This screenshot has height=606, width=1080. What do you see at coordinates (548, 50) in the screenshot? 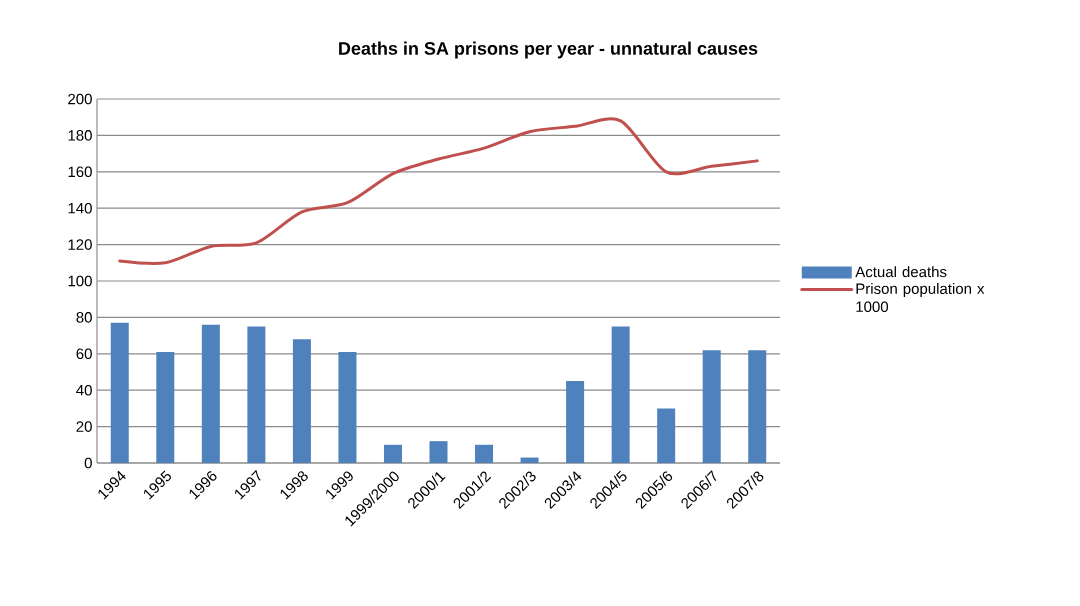
I see `chart-title: Deaths in SA prisons per year - unnatural causes` at bounding box center [548, 50].